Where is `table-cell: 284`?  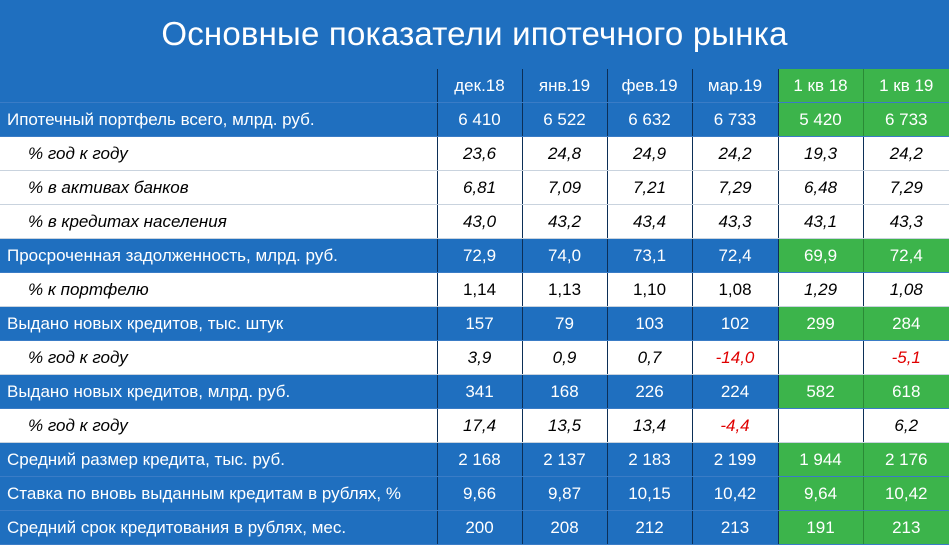
table-cell: 284 is located at coordinates (906, 323).